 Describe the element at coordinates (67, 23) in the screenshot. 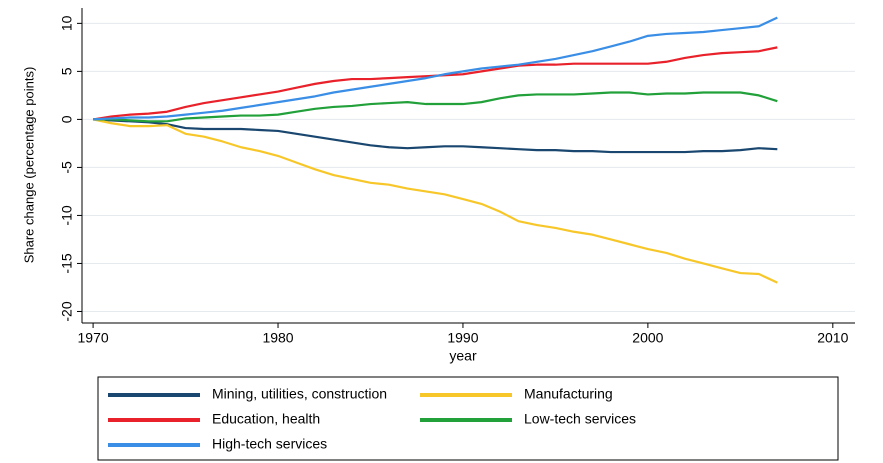

I see `y-tick-label: 10` at that location.